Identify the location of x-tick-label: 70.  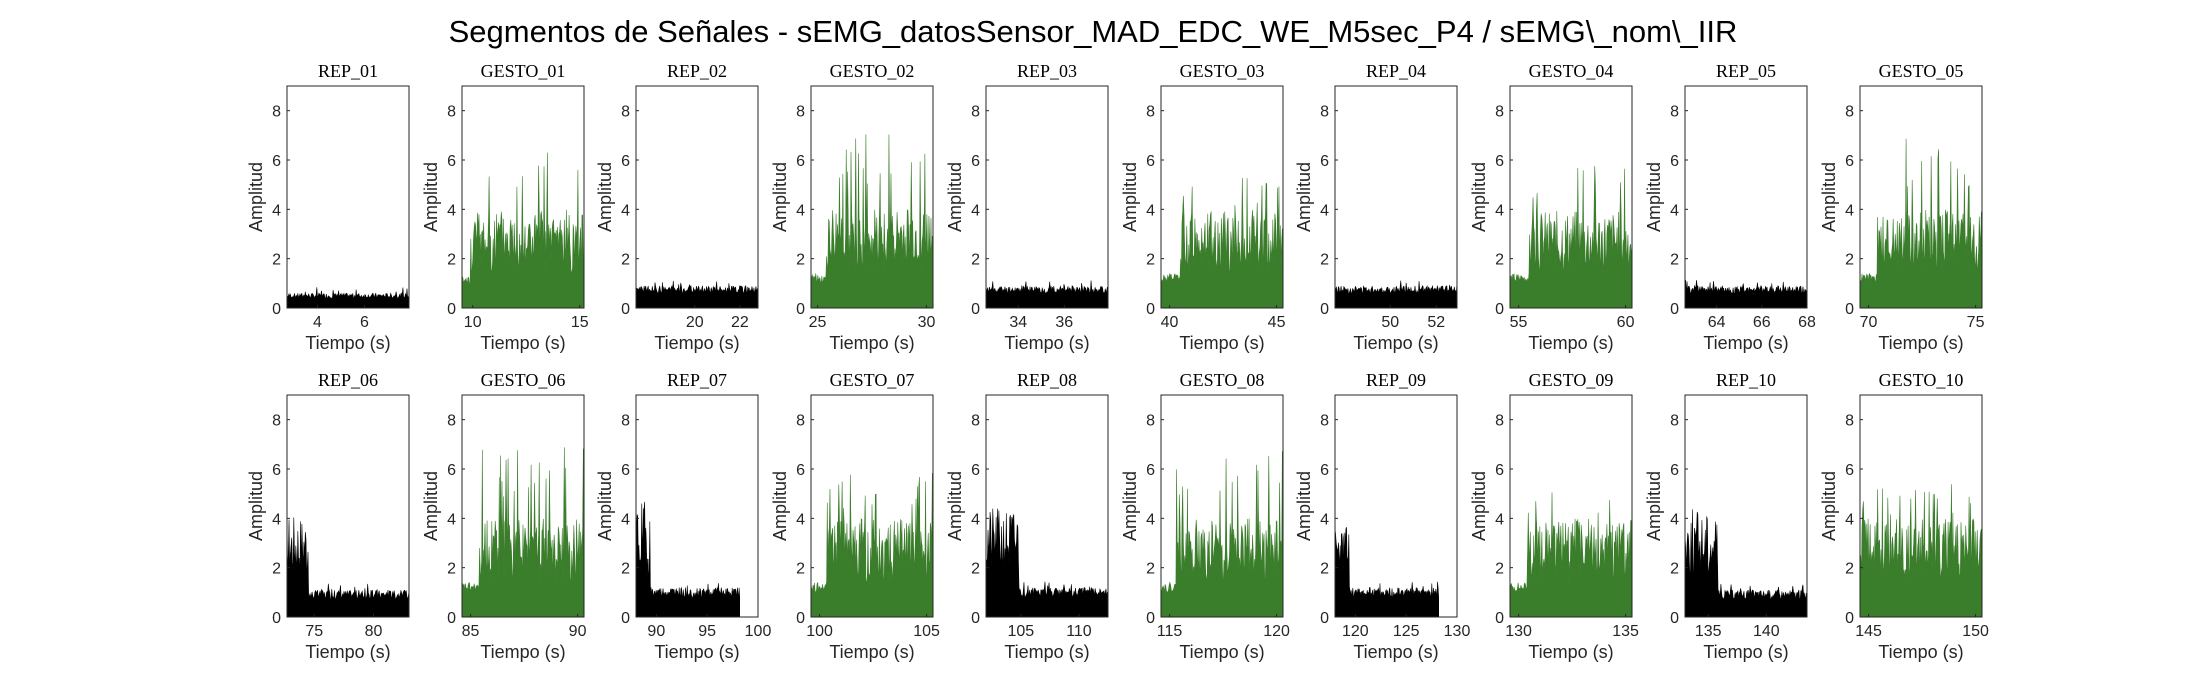
(1869, 322).